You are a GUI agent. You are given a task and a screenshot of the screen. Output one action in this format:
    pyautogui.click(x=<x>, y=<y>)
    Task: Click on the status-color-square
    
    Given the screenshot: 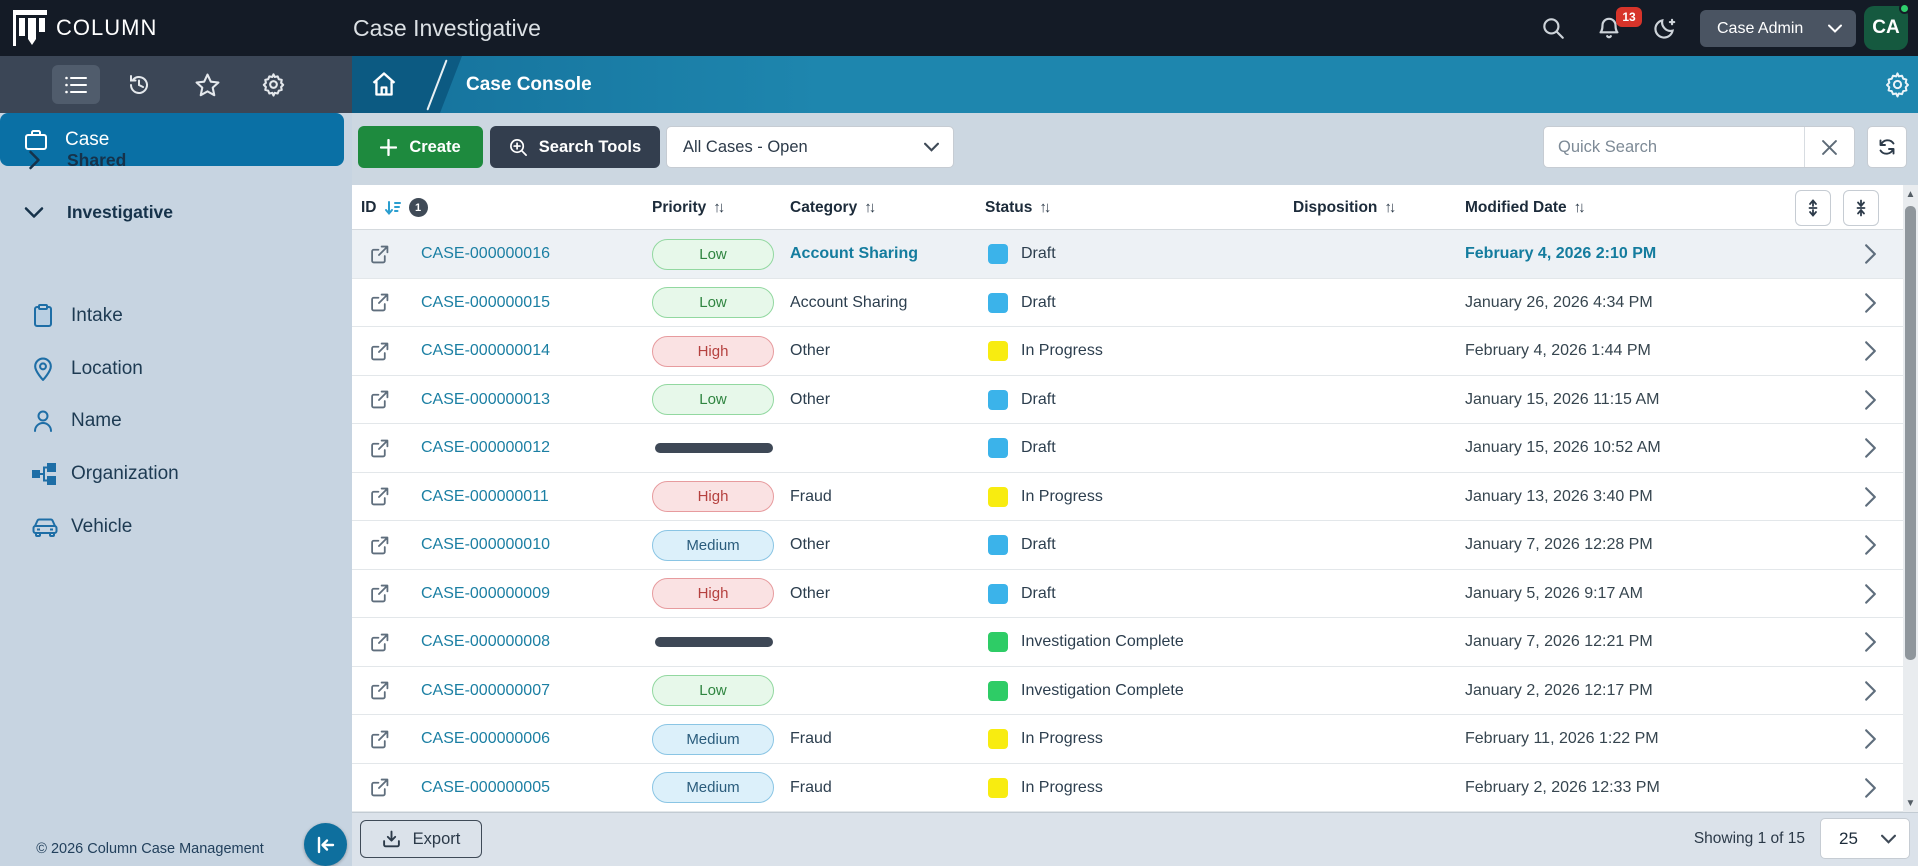 What is the action you would take?
    pyautogui.click(x=998, y=739)
    